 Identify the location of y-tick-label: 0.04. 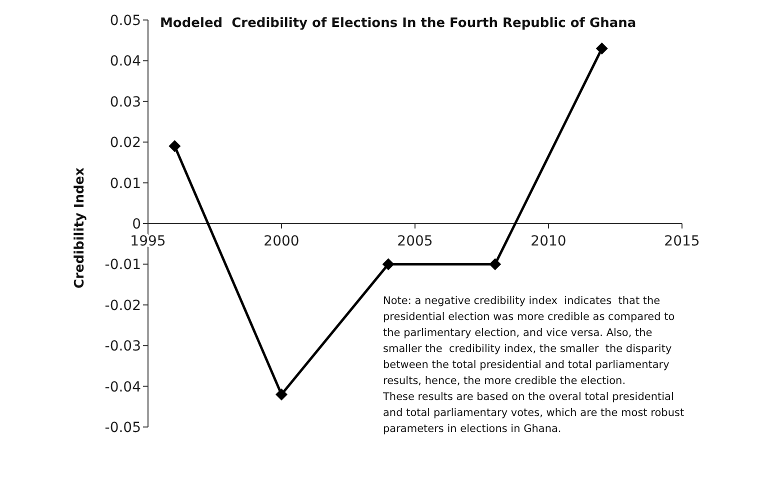
(126, 62).